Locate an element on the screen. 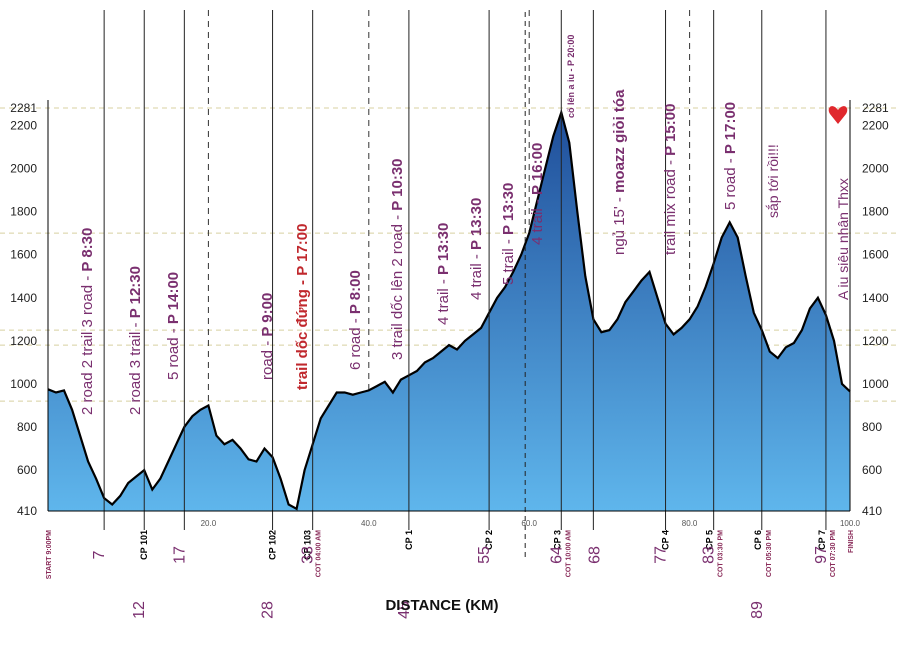  km-marker: 83 is located at coordinates (709, 555).